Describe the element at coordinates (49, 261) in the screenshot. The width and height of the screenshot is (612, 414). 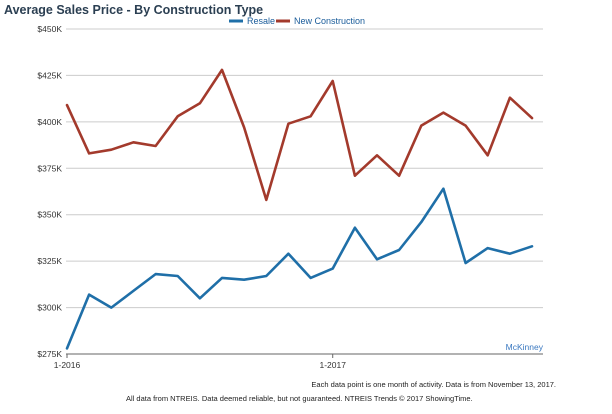
I see `y-tick-label: $325K` at that location.